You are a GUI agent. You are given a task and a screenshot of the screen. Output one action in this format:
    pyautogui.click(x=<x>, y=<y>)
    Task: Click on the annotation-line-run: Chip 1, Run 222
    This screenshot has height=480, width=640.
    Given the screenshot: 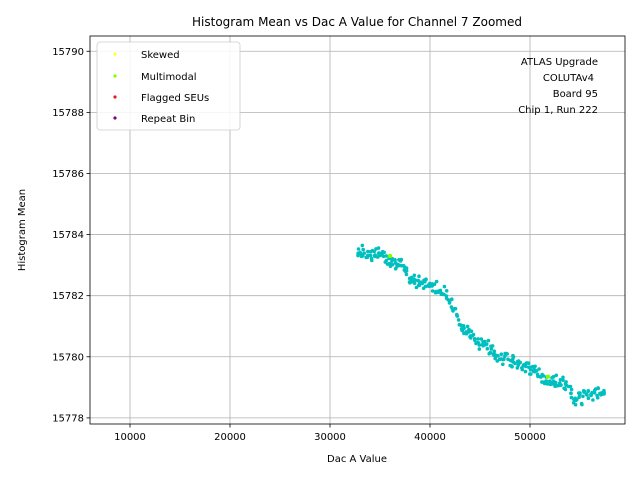 What is the action you would take?
    pyautogui.click(x=558, y=110)
    